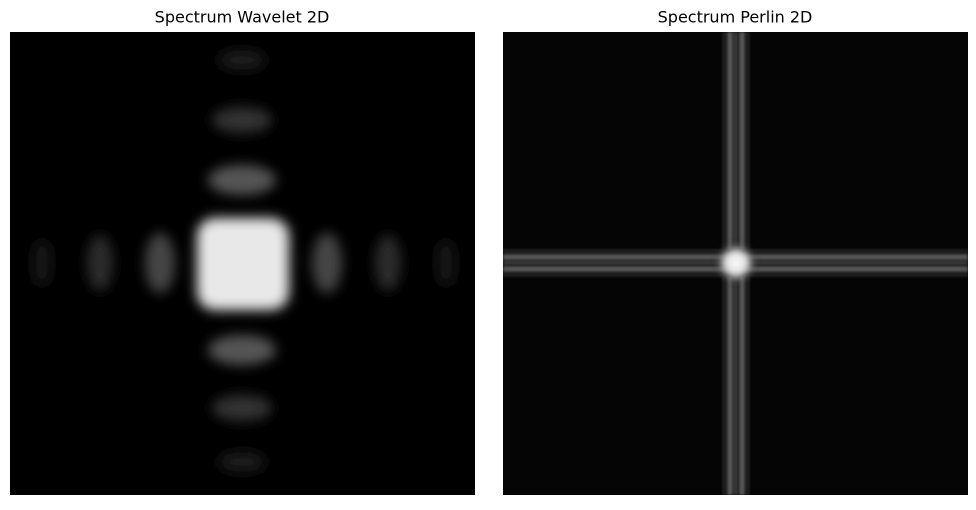 This screenshot has height=510, width=976. What do you see at coordinates (242, 17) in the screenshot?
I see `panel-title: Spectrum Wavelet 2D` at bounding box center [242, 17].